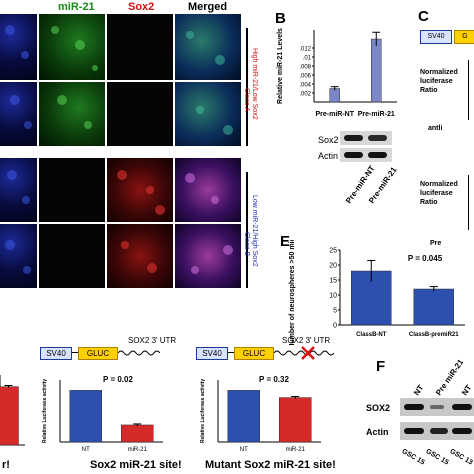 Image resolution: width=474 pixels, height=474 pixels. Describe the element at coordinates (376, 114) in the screenshot. I see `x-tick-label: Pre-miR-21` at that location.